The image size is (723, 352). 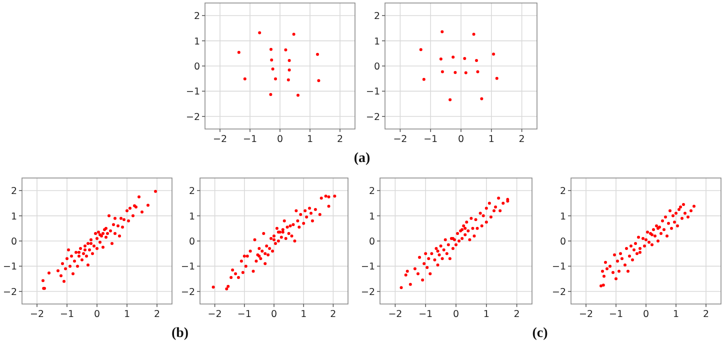 What do you see at coordinates (540, 333) in the screenshot?
I see `text: (c)` at bounding box center [540, 333].